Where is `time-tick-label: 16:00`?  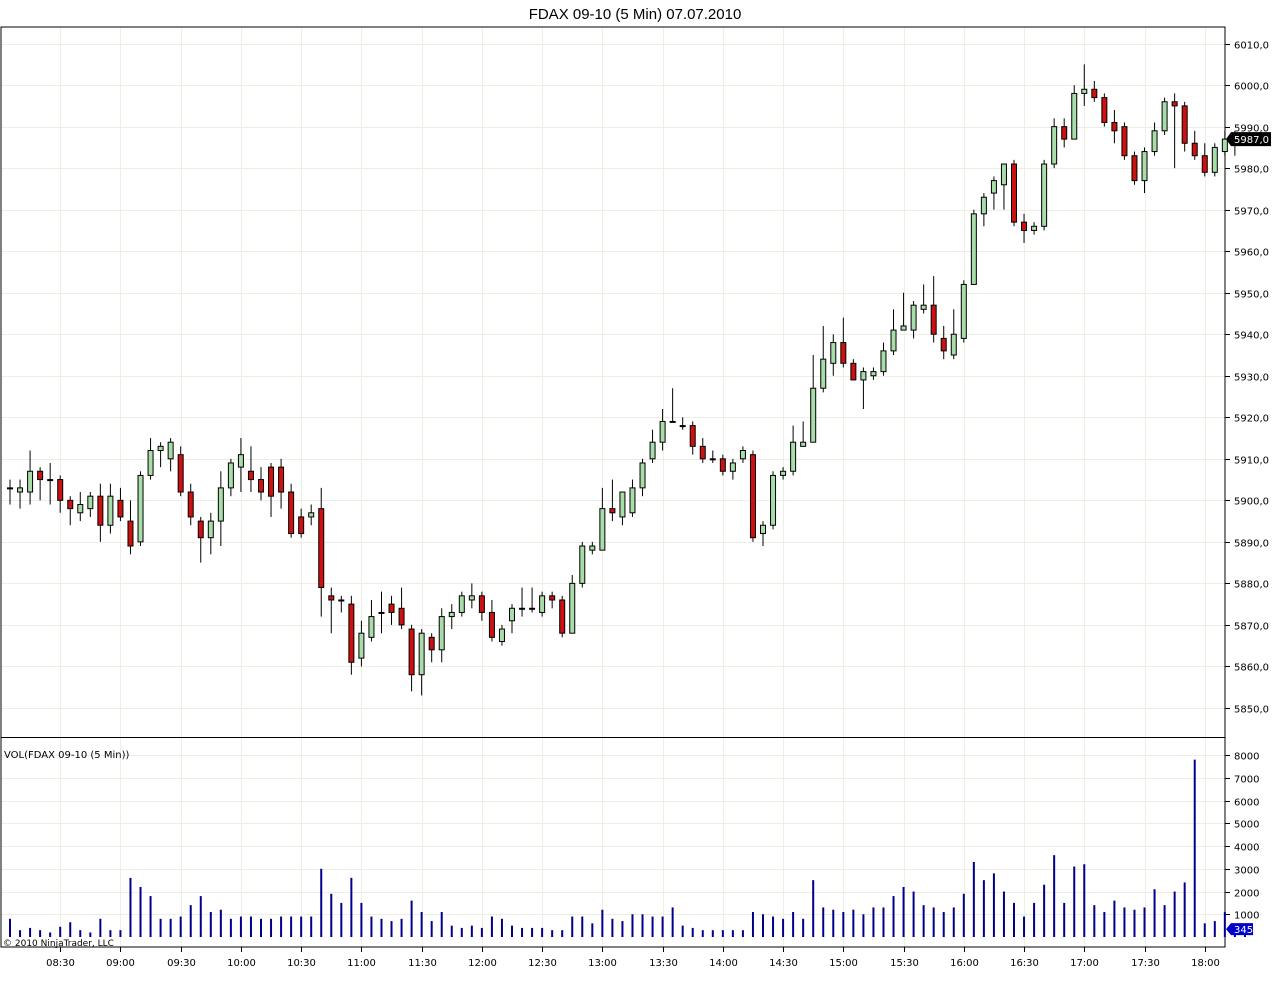 time-tick-label: 16:00 is located at coordinates (964, 963).